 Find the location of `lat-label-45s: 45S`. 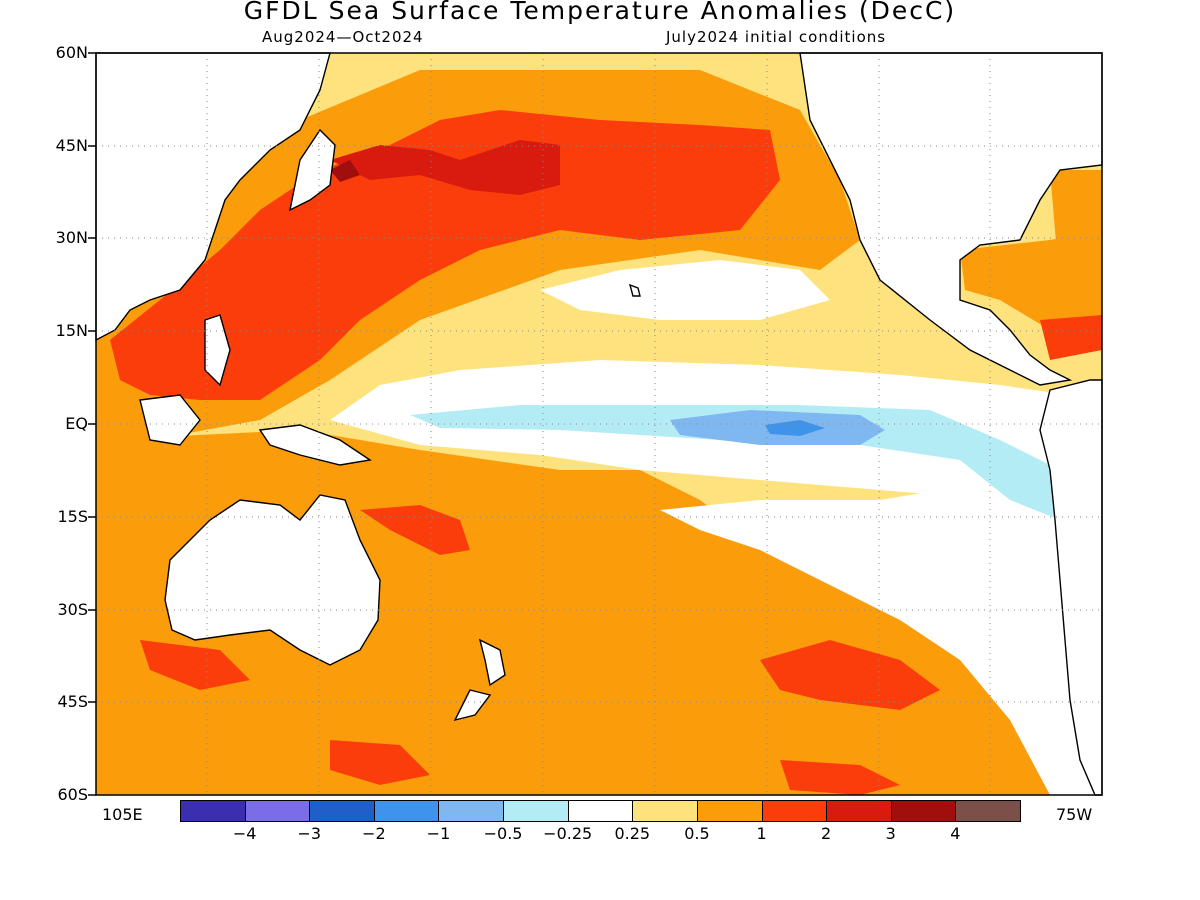

lat-label-45s: 45S is located at coordinates (72, 701).